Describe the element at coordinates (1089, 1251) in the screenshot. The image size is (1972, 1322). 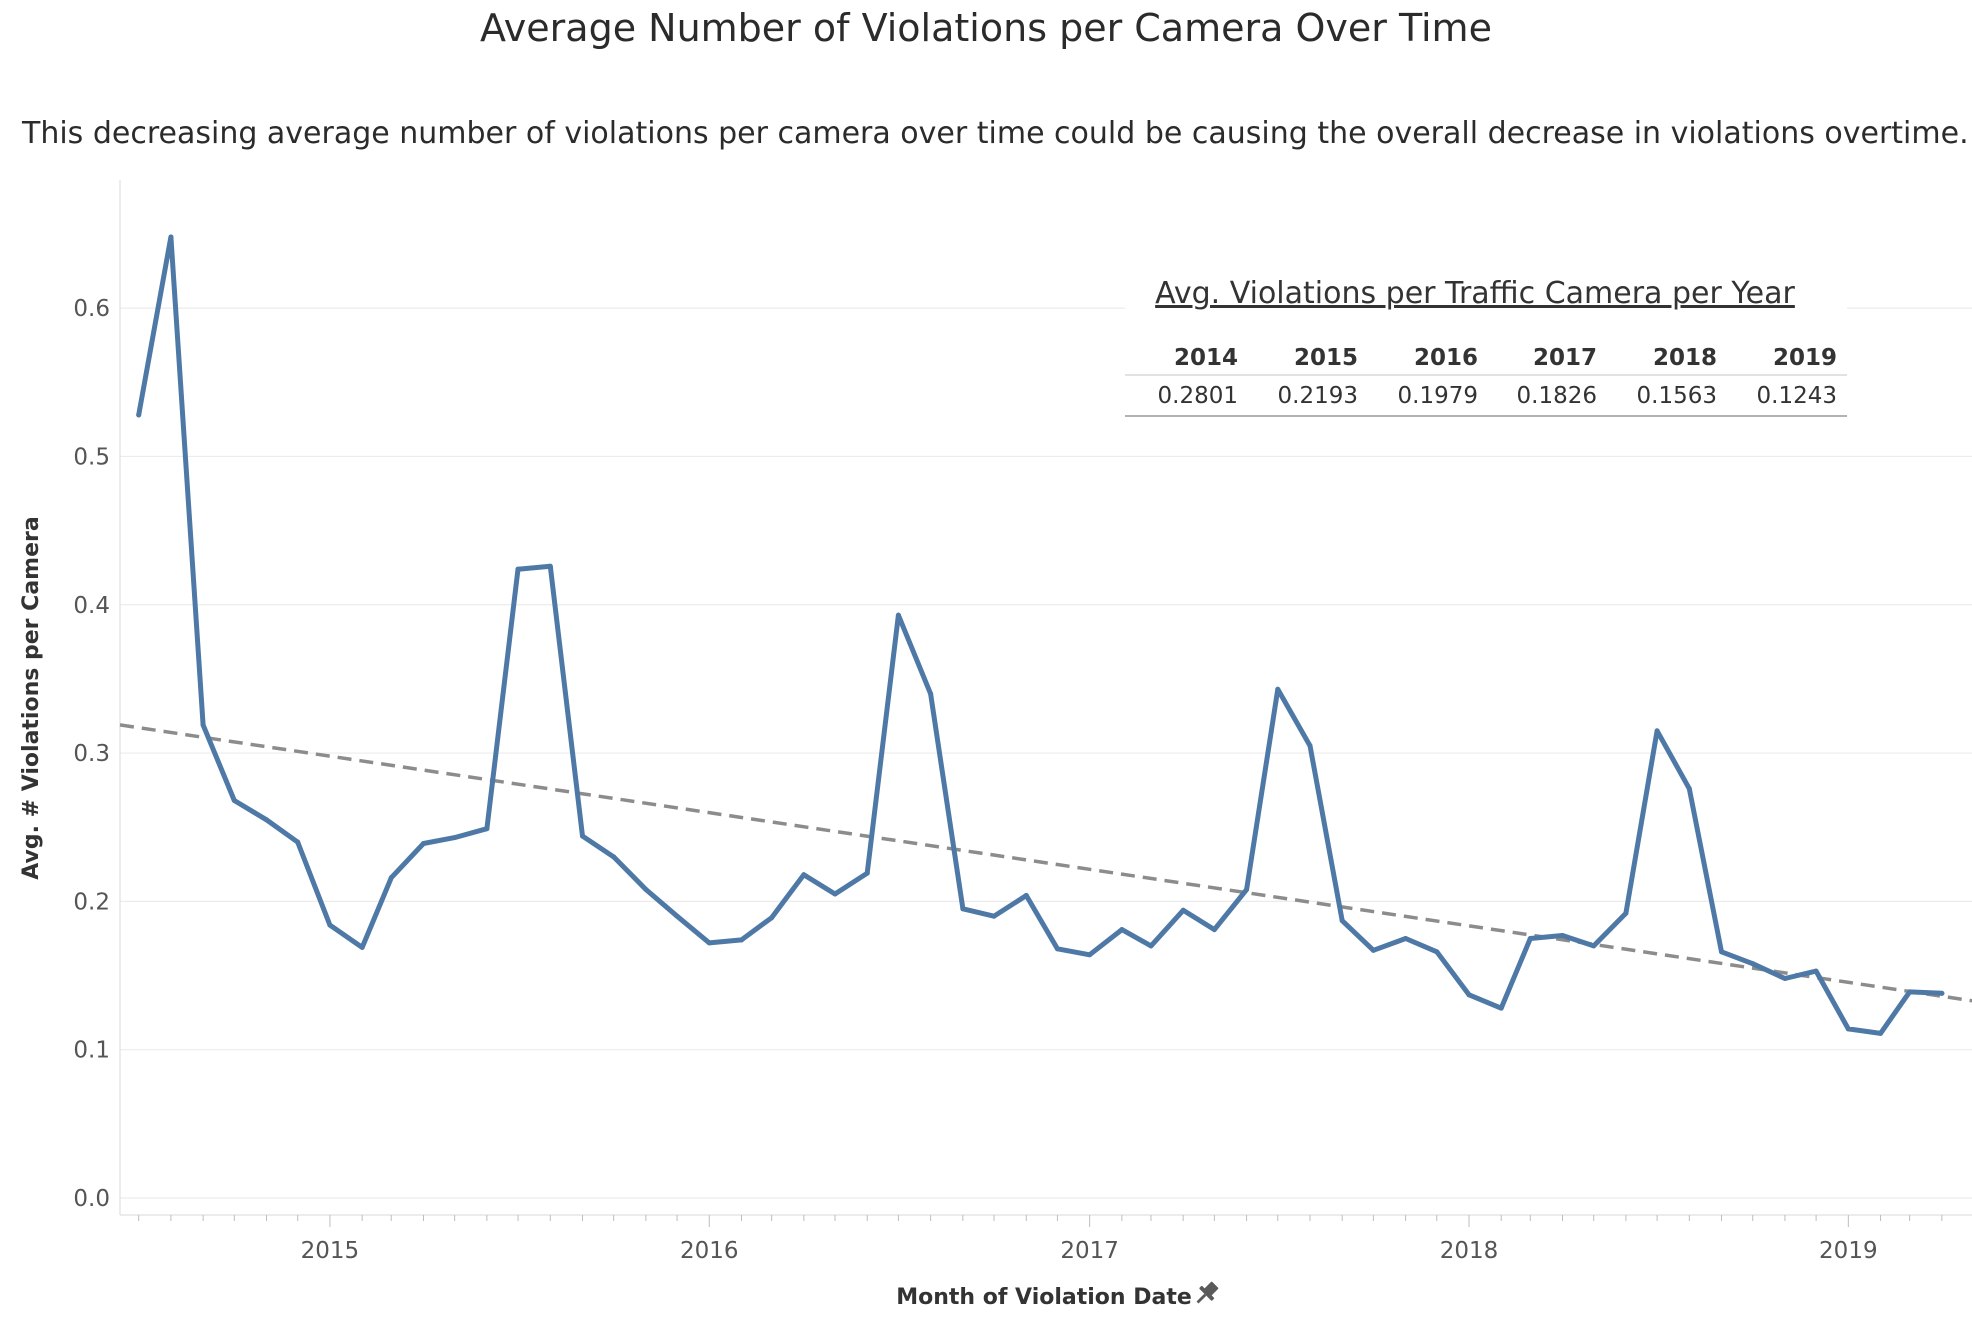
I see `x-tick-label-2017: 2017` at that location.